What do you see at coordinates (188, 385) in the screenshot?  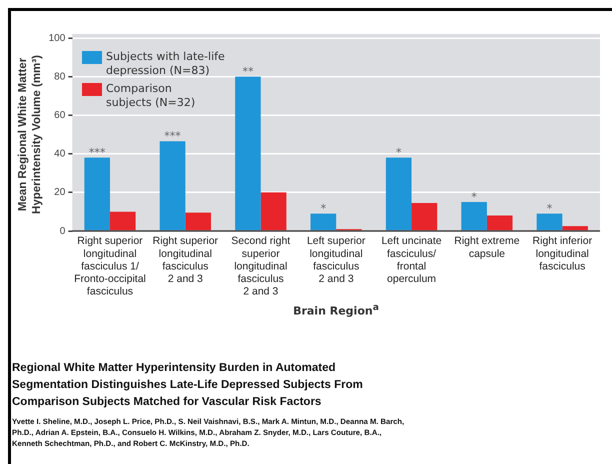 I see `text: Regional White Matter Hyperintensity Burden in Automated Segmentation Distinguishes Late-Life Depressed Subjects From Comparison Subjects Matched for Vascular Risk Factors` at bounding box center [188, 385].